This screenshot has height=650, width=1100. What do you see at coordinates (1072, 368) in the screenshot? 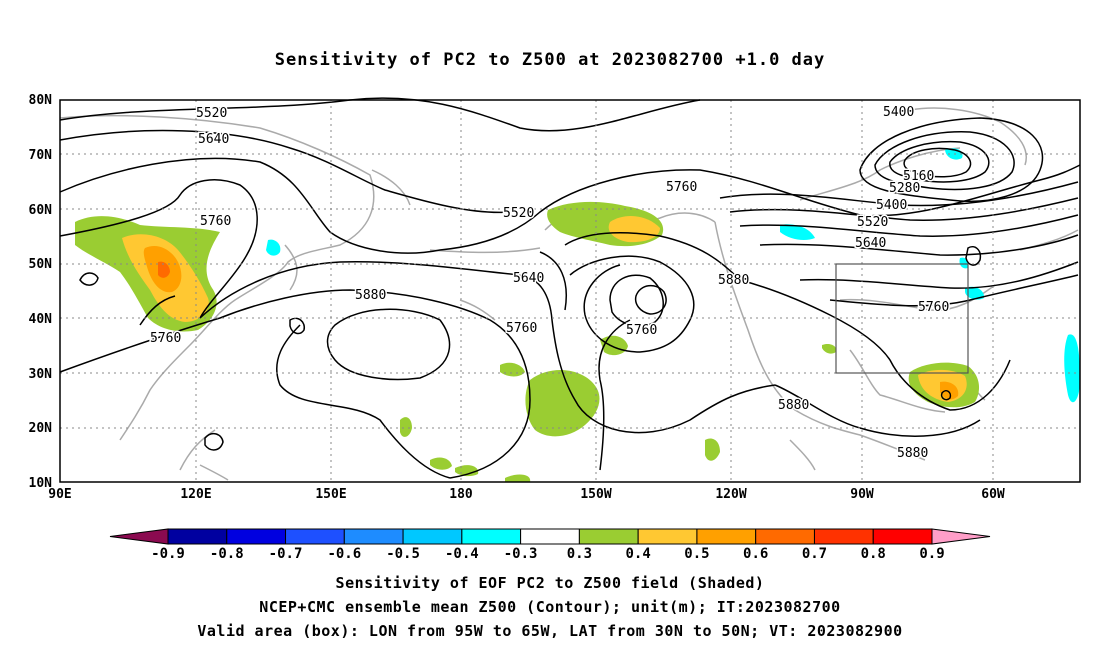
I see `shade-cyan-east-atlantic` at bounding box center [1072, 368].